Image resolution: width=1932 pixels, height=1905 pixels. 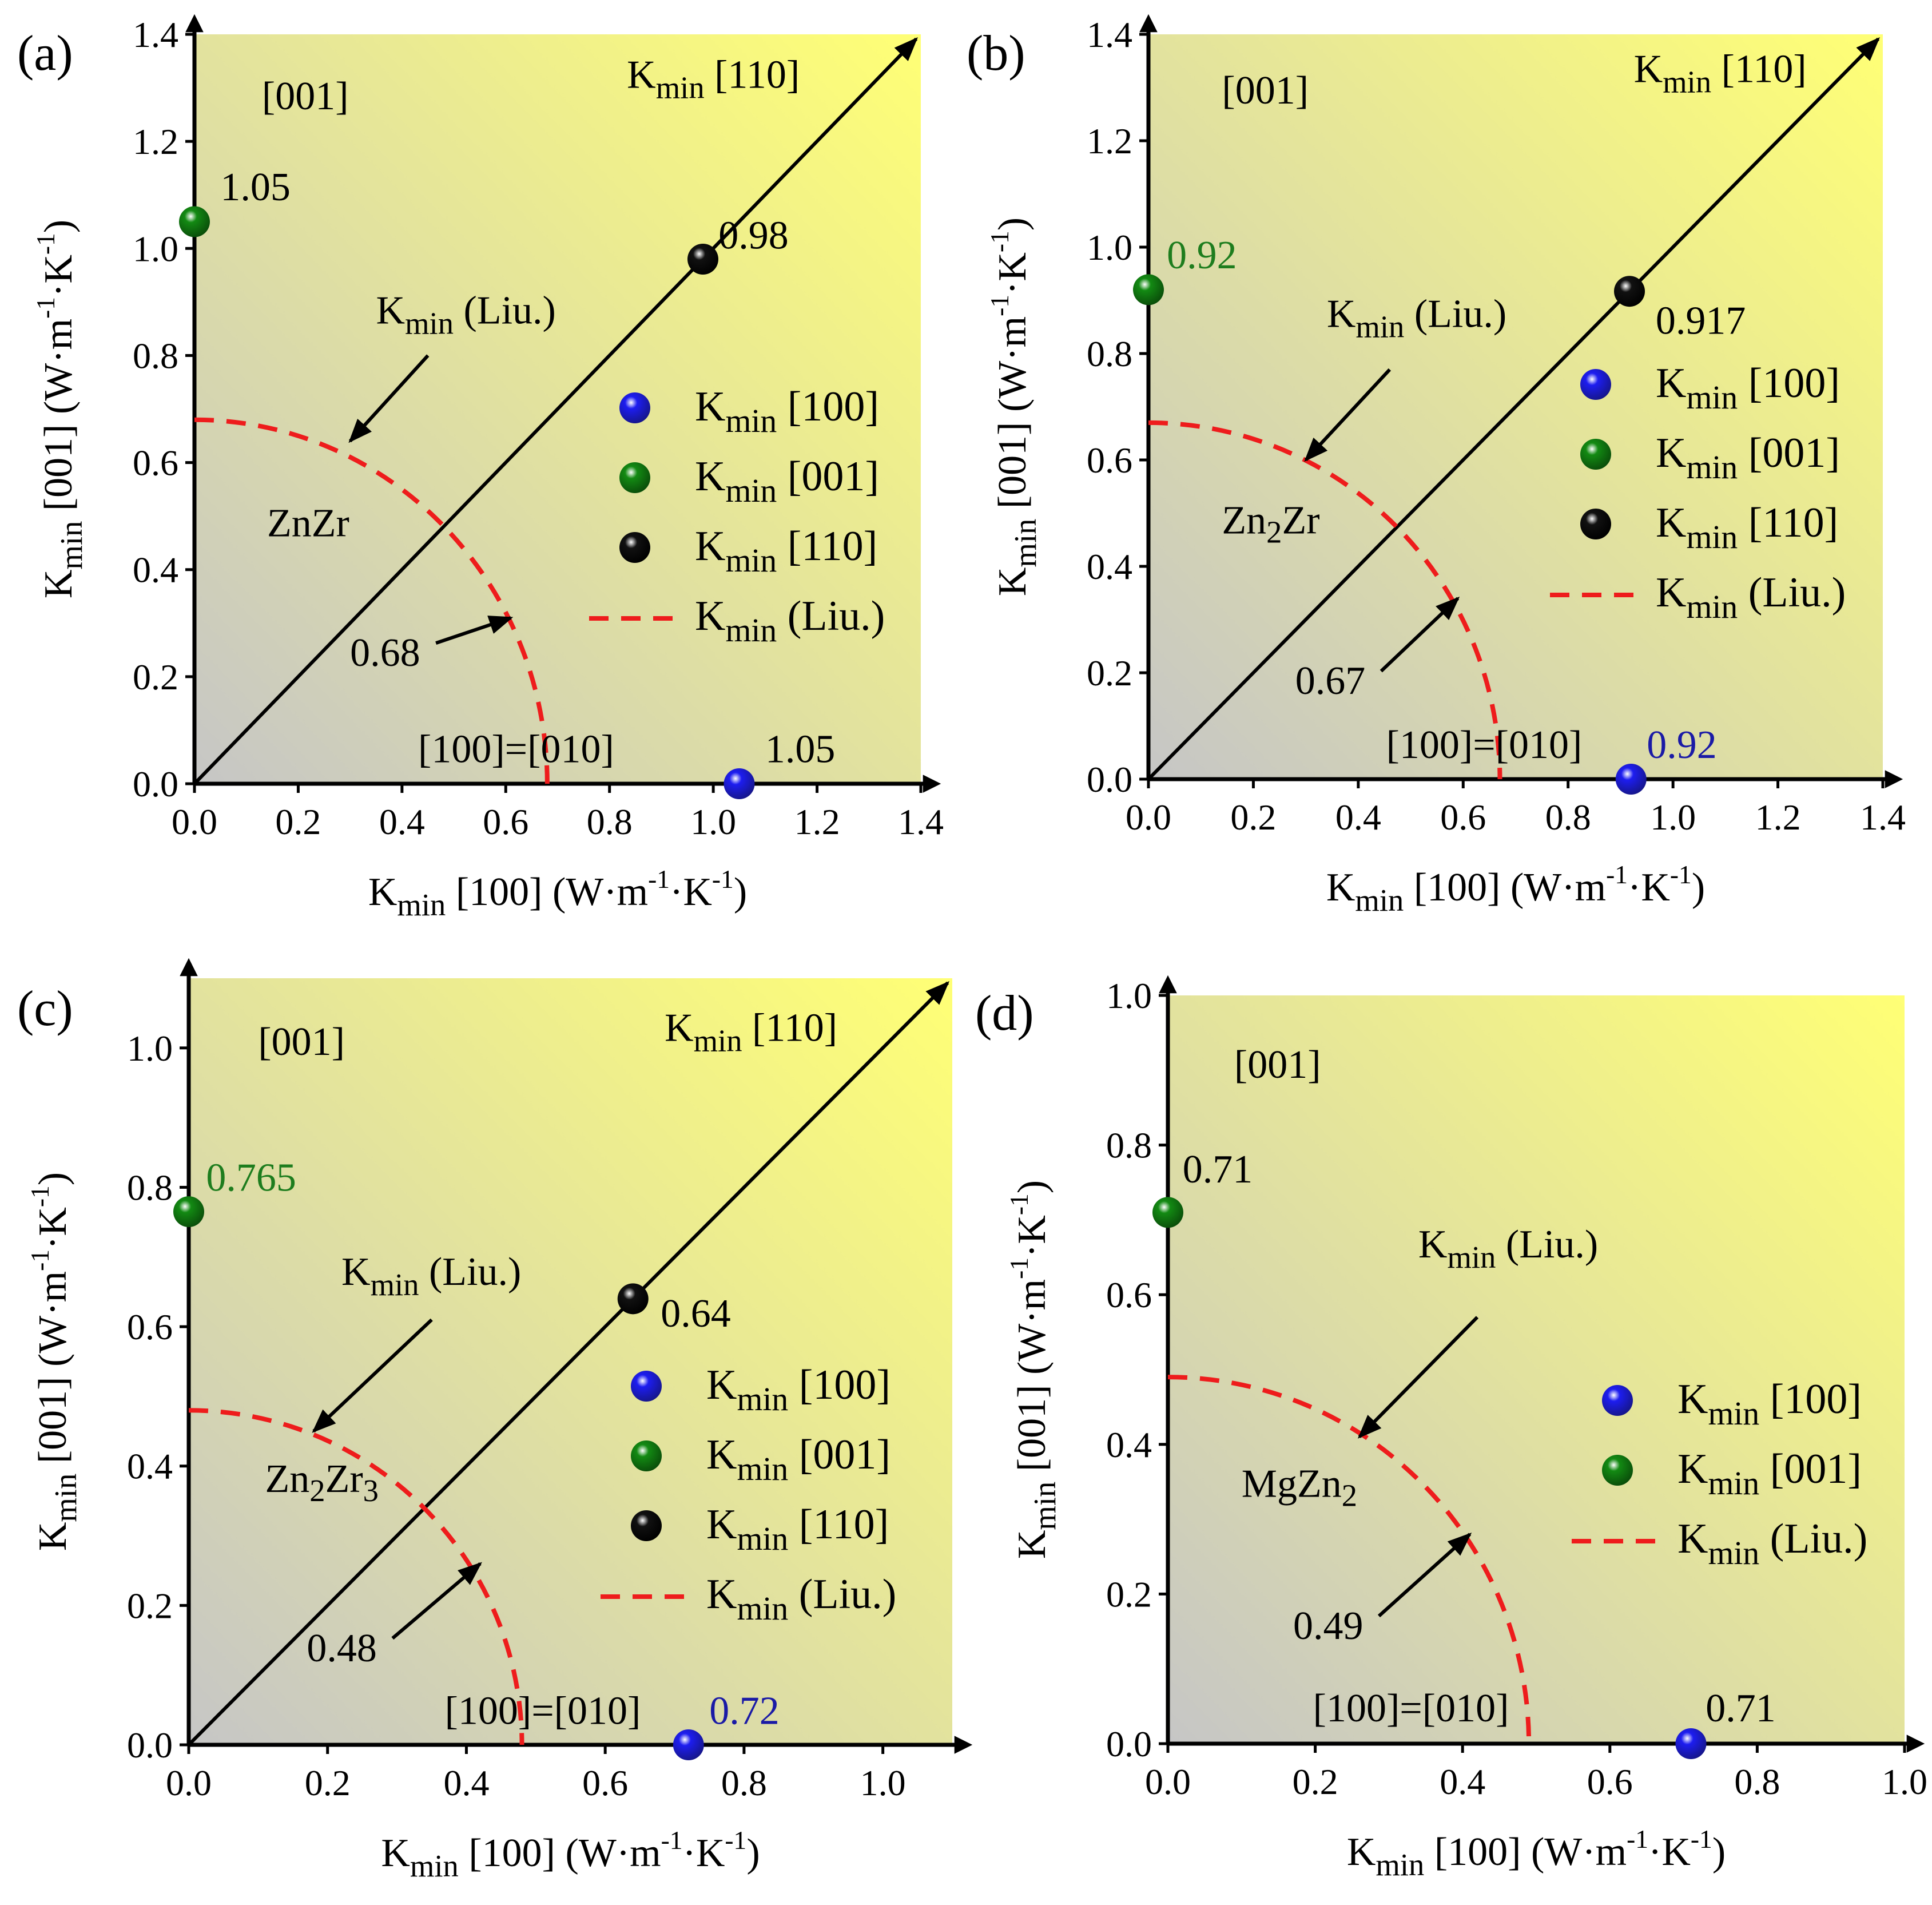 I want to click on x-tick-label: 1.4, so click(x=1883, y=817).